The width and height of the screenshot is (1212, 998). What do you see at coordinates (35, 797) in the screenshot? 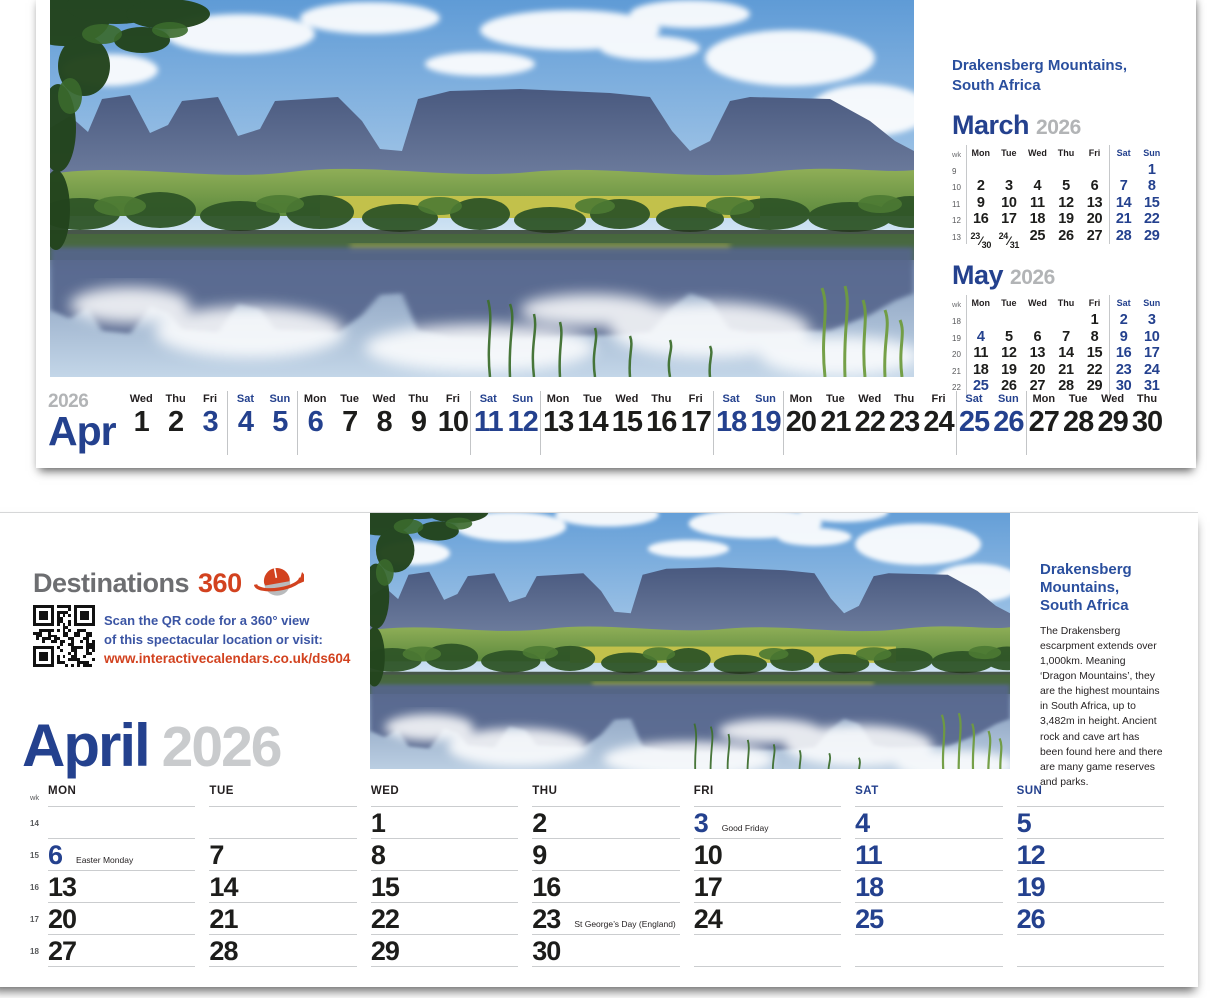
I see `grid-wk-header: wk` at bounding box center [35, 797].